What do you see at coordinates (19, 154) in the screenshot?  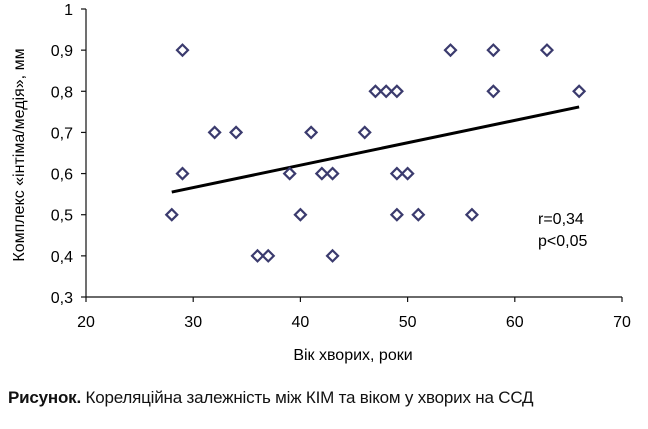 I see `y-axis-label: Комплекс «інтіма/медія», мм` at bounding box center [19, 154].